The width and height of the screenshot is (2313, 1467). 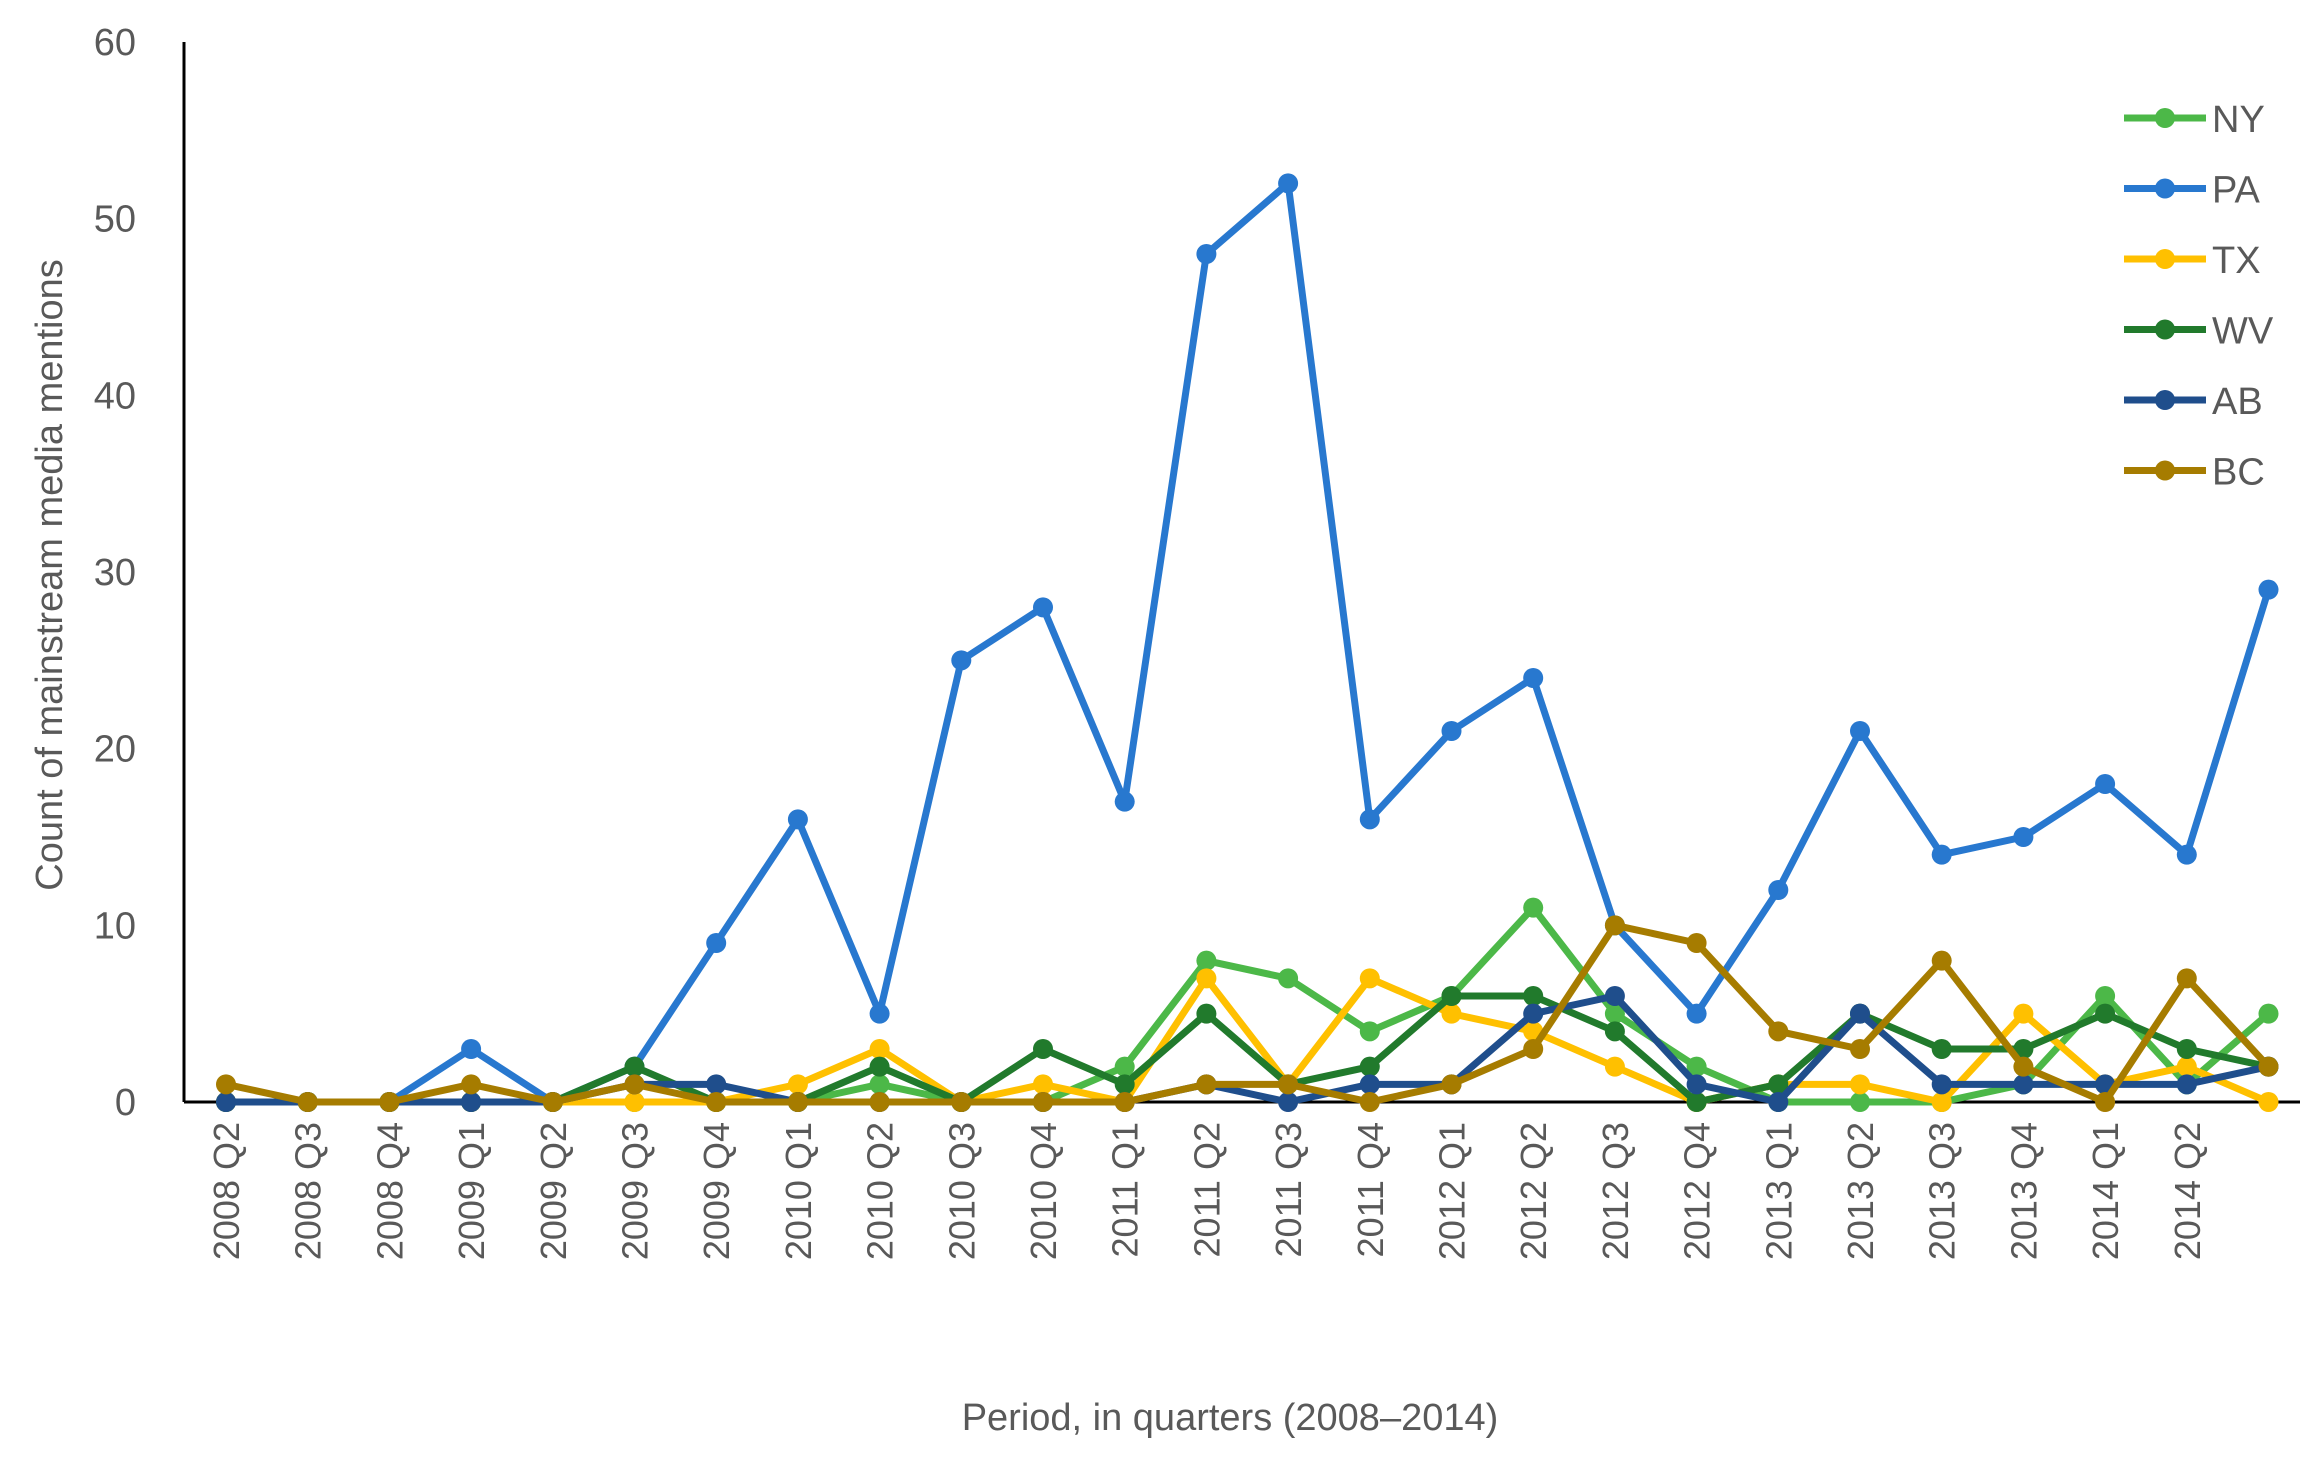 What do you see at coordinates (2243, 332) in the screenshot?
I see `legend-label: WV` at bounding box center [2243, 332].